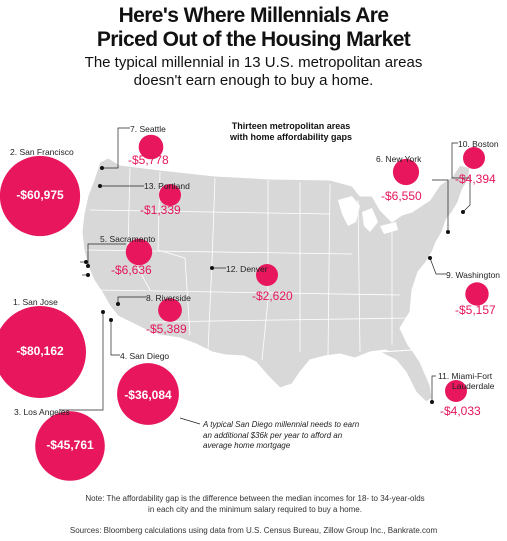 This screenshot has width=507, height=541. What do you see at coordinates (473, 275) in the screenshot?
I see `city-label-washington: 9. Washington` at bounding box center [473, 275].